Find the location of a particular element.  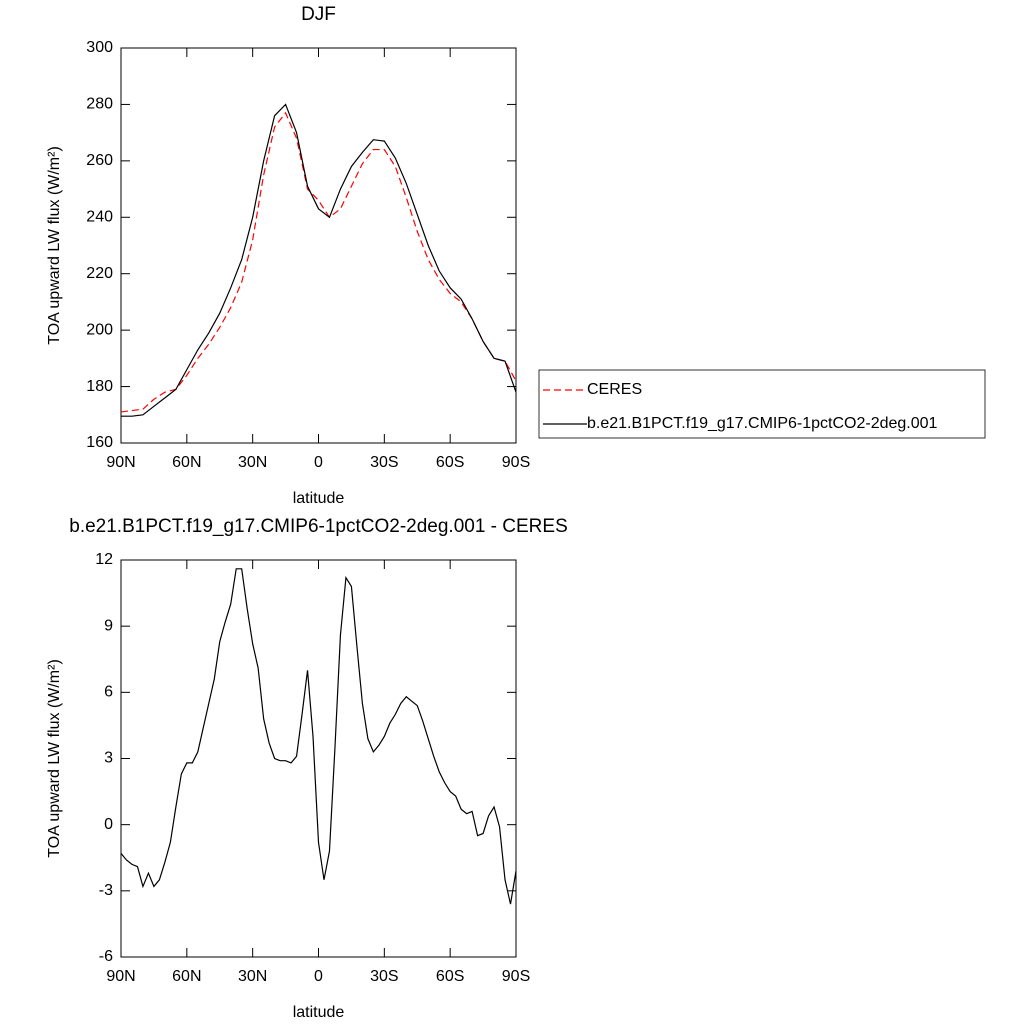

y-tick-label: 260 is located at coordinates (99, 160).